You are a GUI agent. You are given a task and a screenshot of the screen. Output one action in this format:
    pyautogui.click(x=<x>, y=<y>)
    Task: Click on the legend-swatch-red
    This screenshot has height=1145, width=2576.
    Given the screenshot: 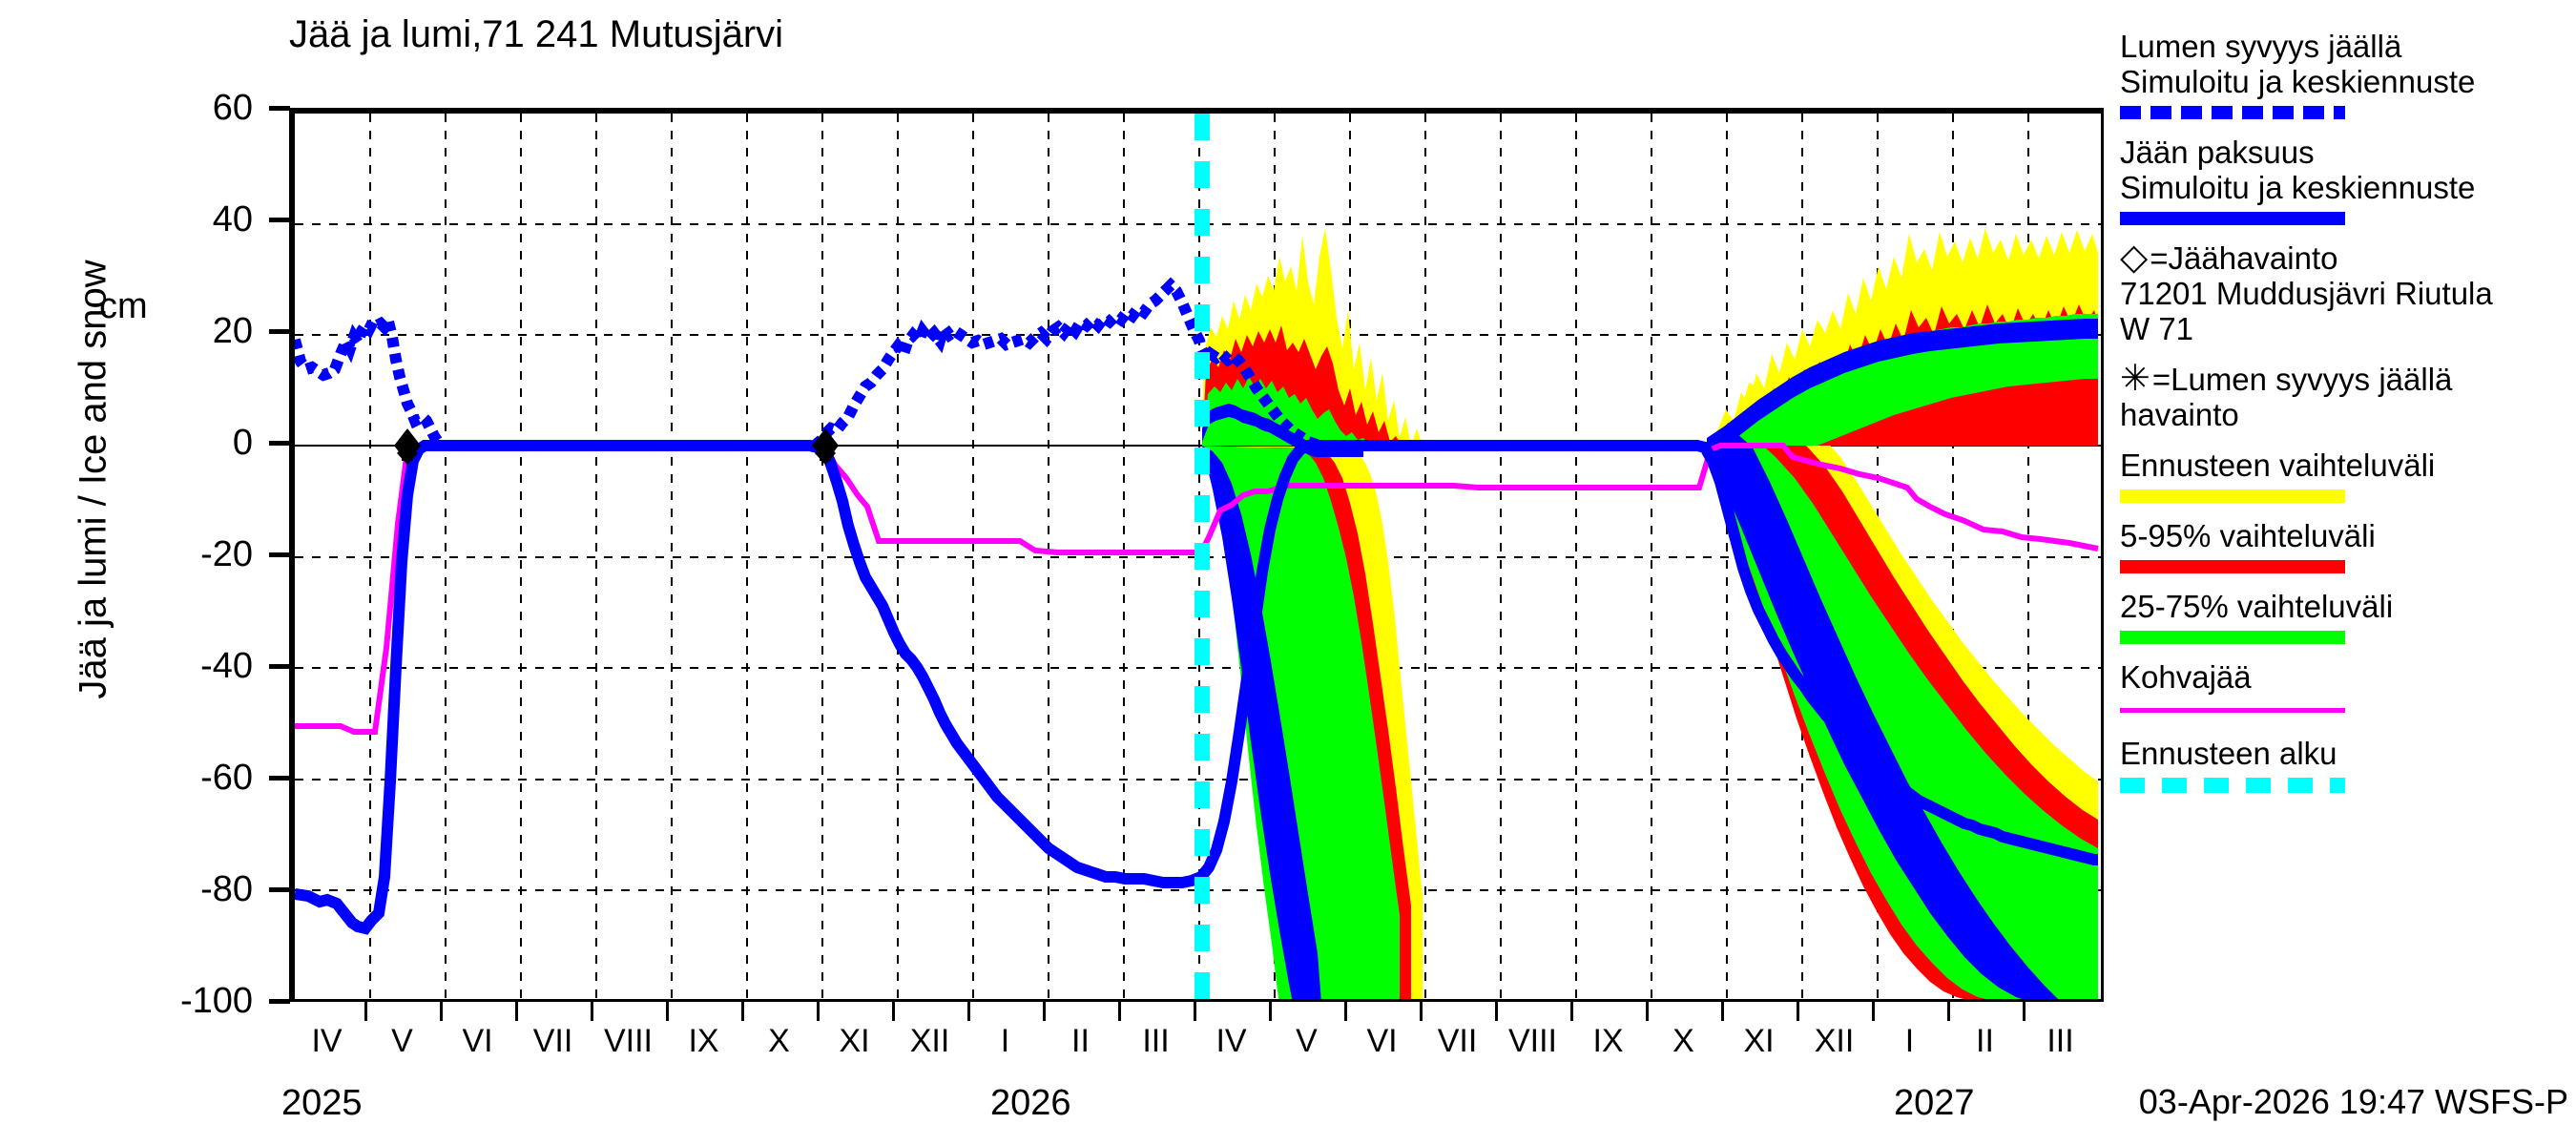 What is the action you would take?
    pyautogui.click(x=2232, y=566)
    